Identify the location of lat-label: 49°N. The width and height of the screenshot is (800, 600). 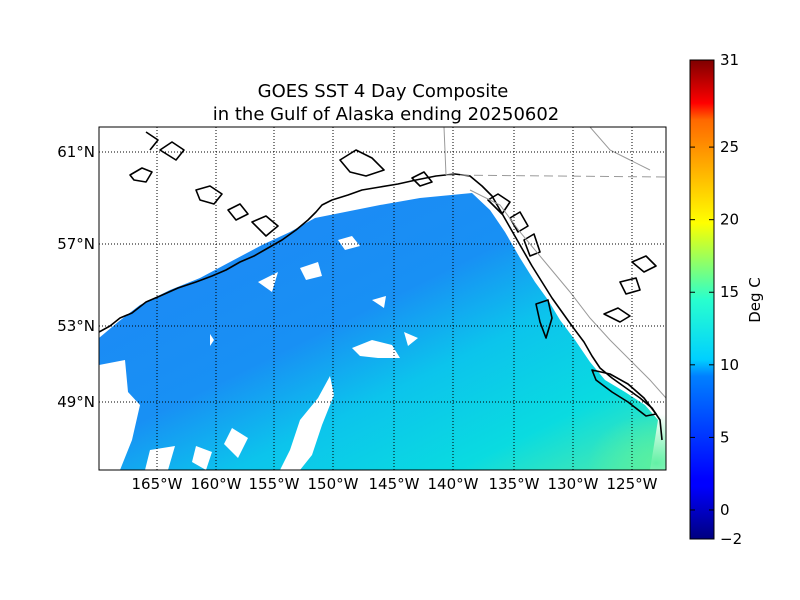
(76, 402).